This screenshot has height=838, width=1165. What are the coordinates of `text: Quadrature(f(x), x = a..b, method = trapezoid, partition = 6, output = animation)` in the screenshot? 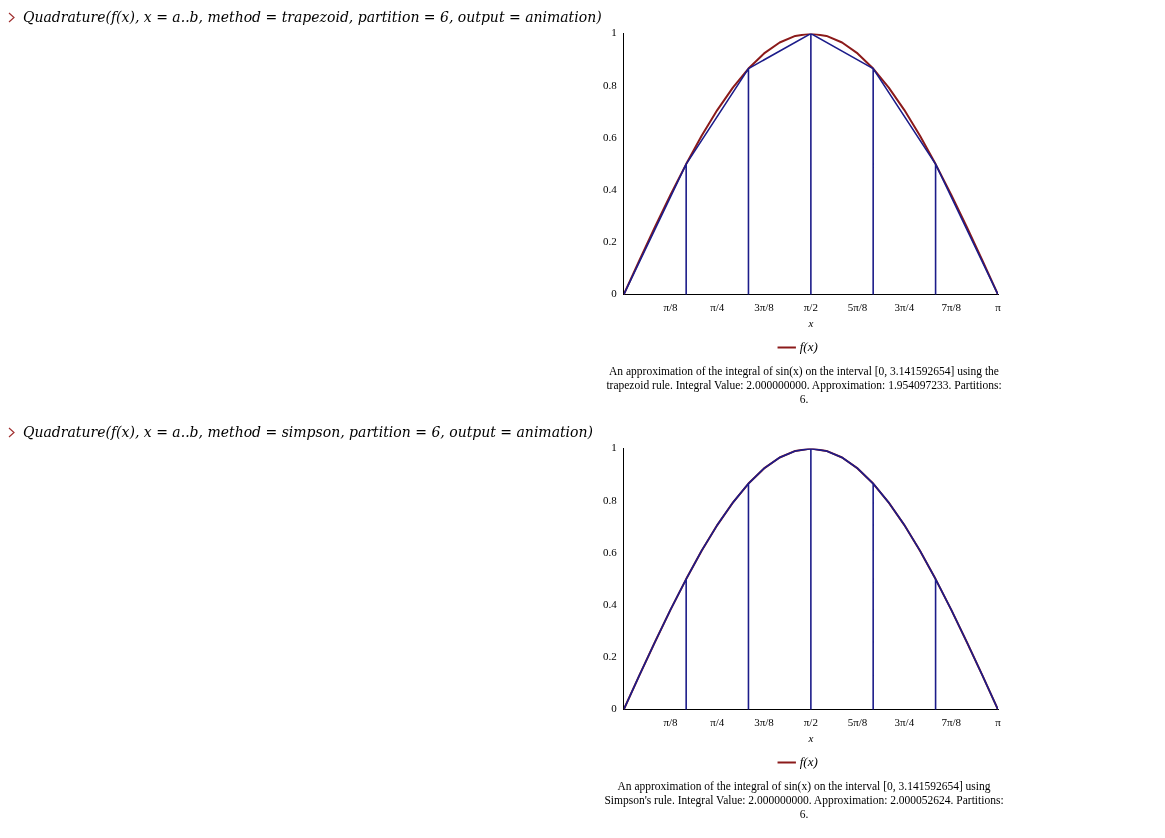 It's located at (312, 17).